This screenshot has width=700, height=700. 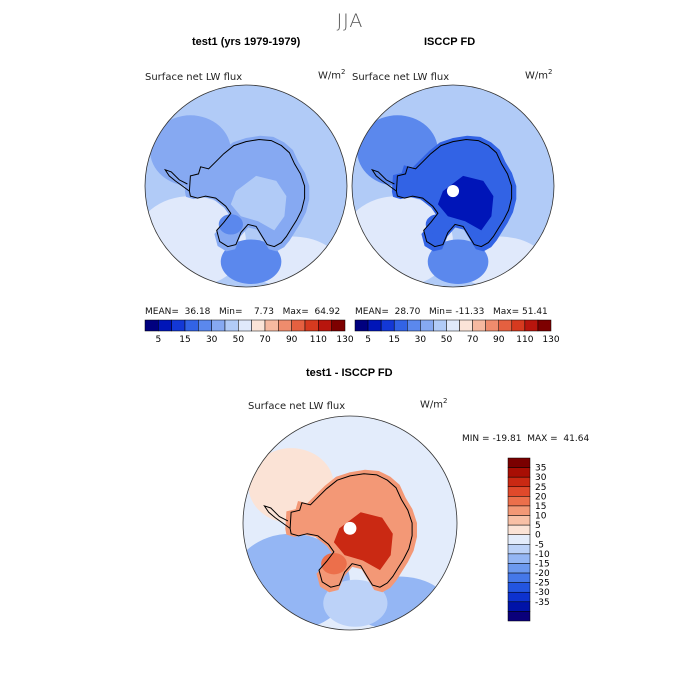 What do you see at coordinates (277, 516) in the screenshot?
I see `map-3-peninsula-coastline` at bounding box center [277, 516].